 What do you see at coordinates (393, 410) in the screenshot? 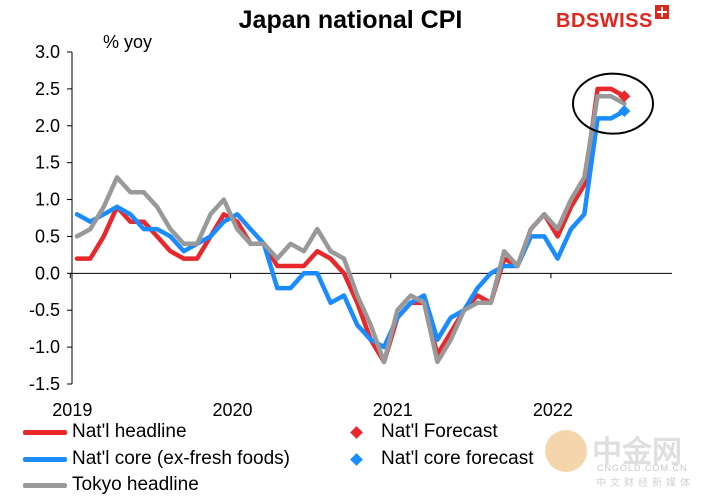
I see `x-tick-label: 2021` at bounding box center [393, 410].